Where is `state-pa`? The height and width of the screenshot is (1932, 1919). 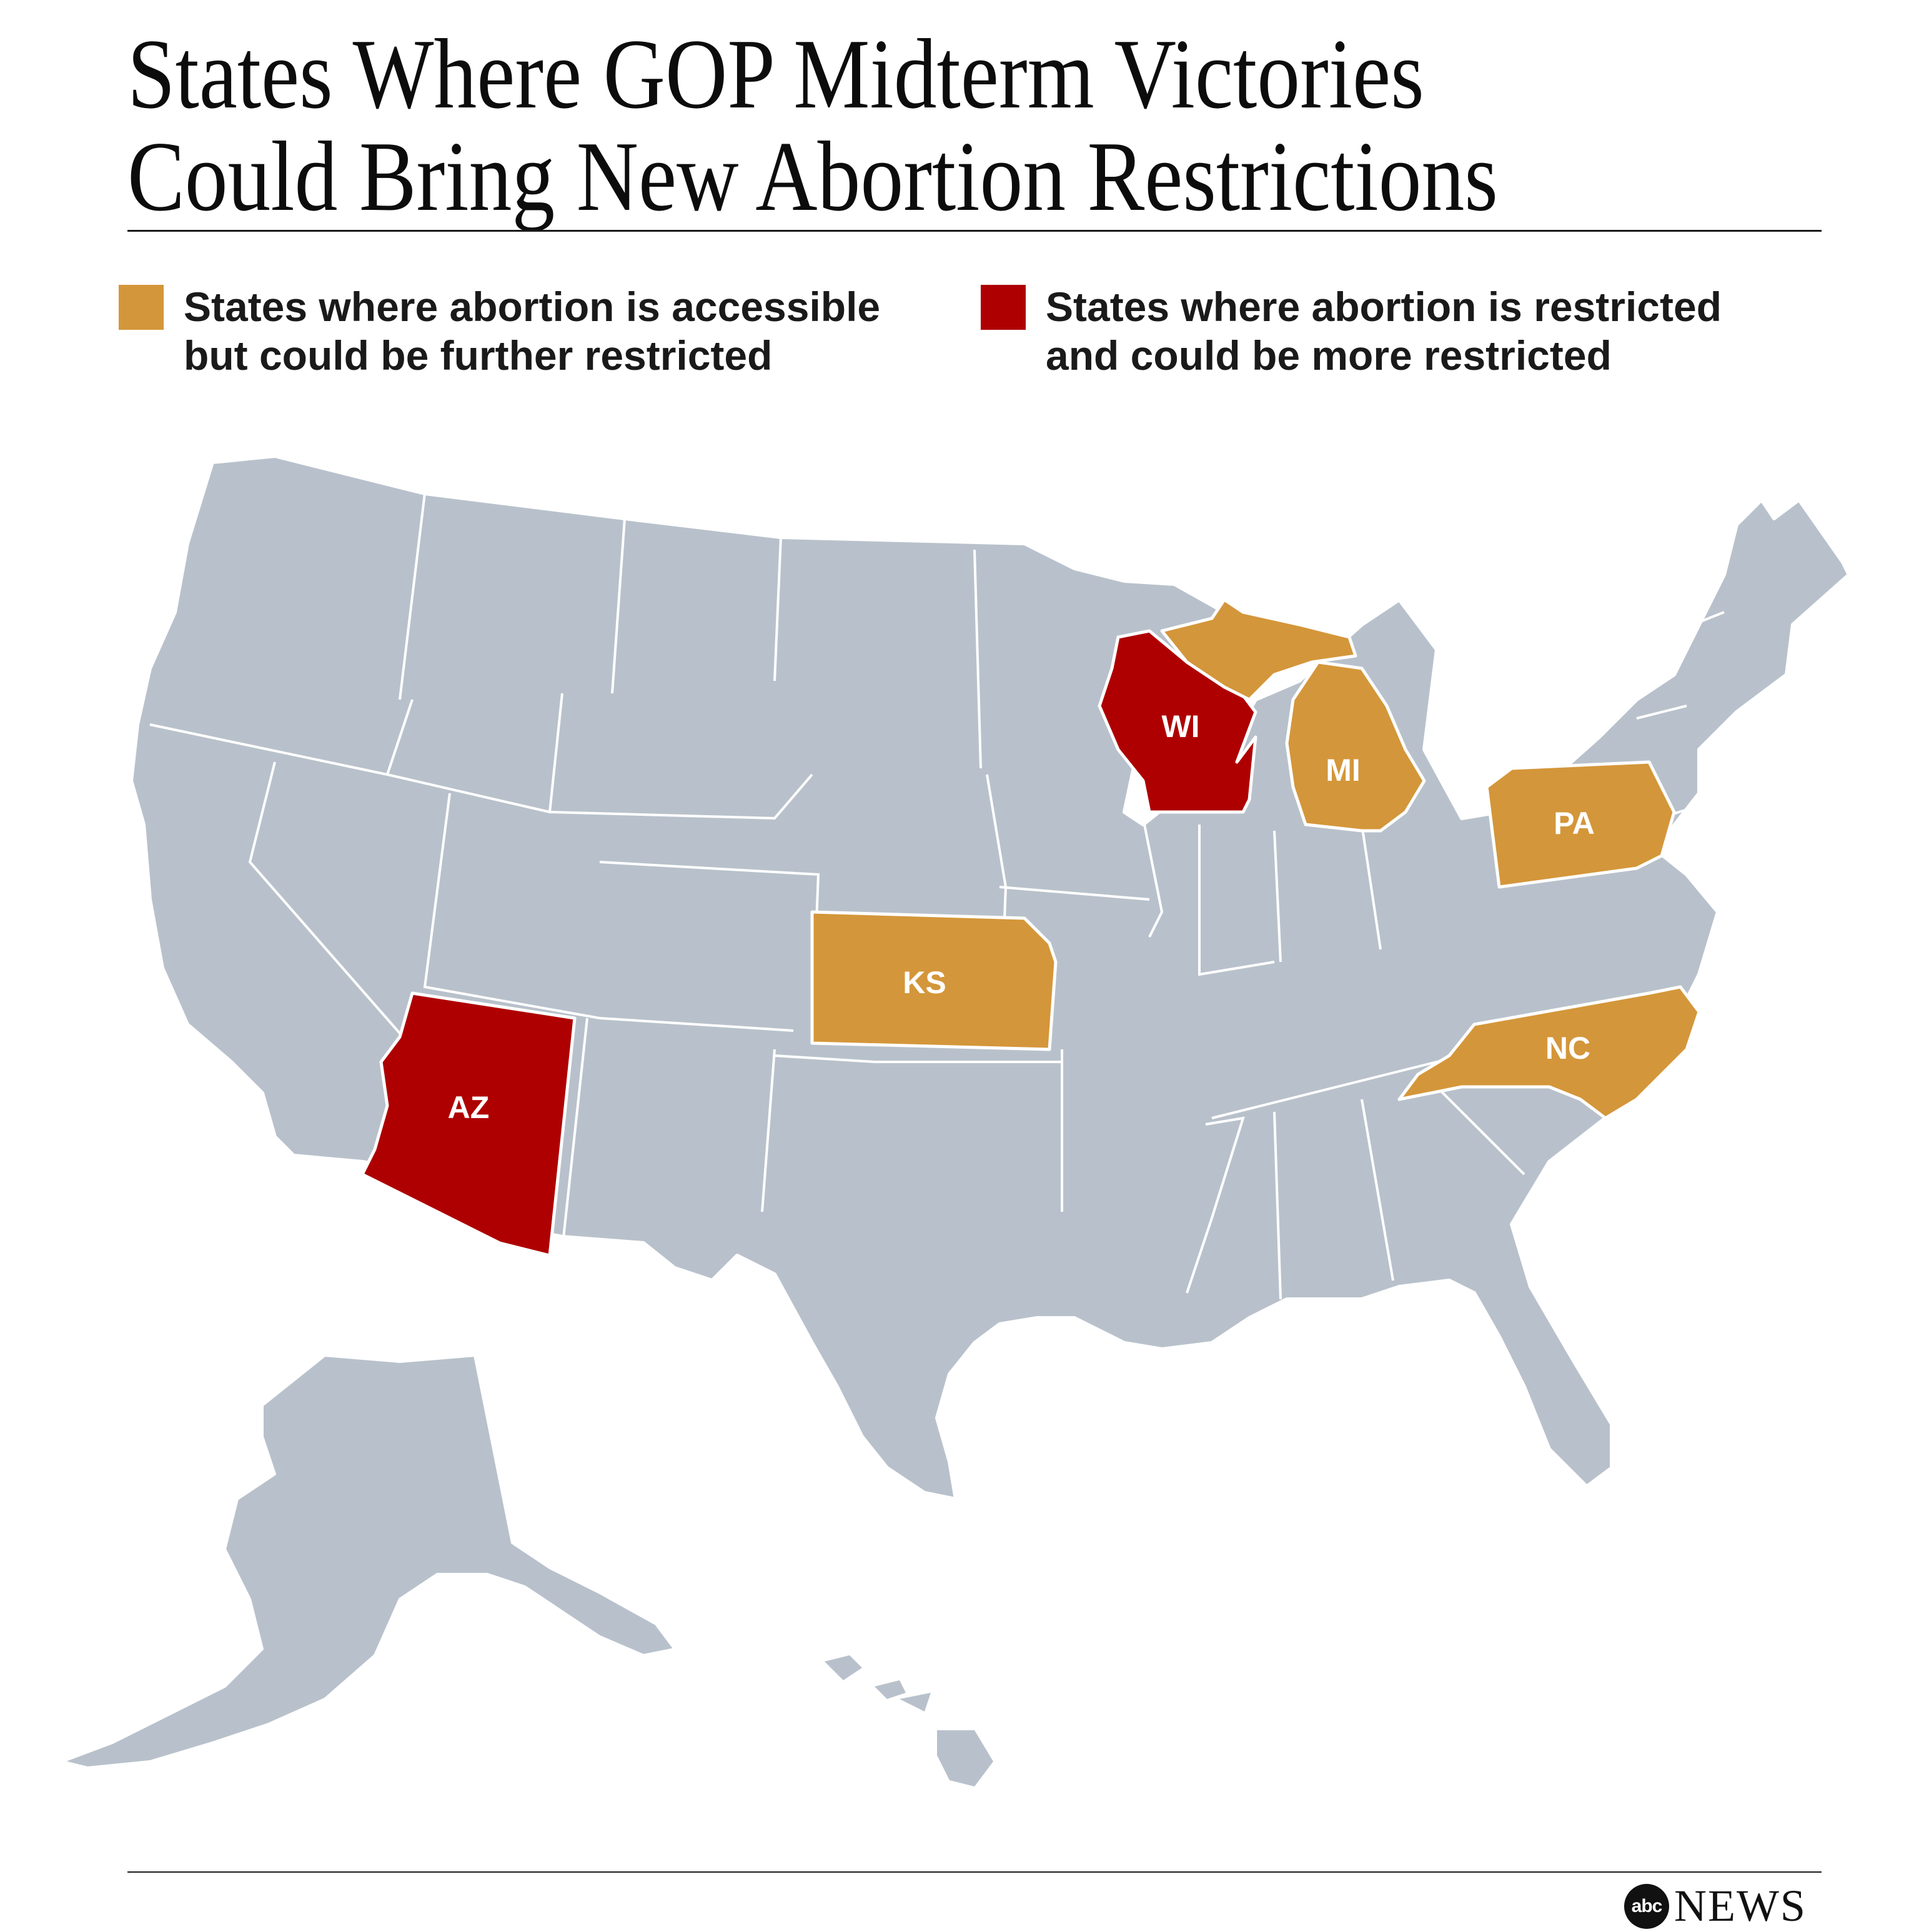 state-pa is located at coordinates (1580, 824).